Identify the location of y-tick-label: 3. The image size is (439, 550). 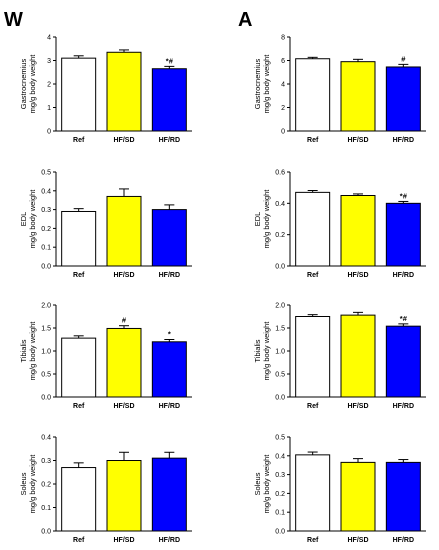
(49, 61).